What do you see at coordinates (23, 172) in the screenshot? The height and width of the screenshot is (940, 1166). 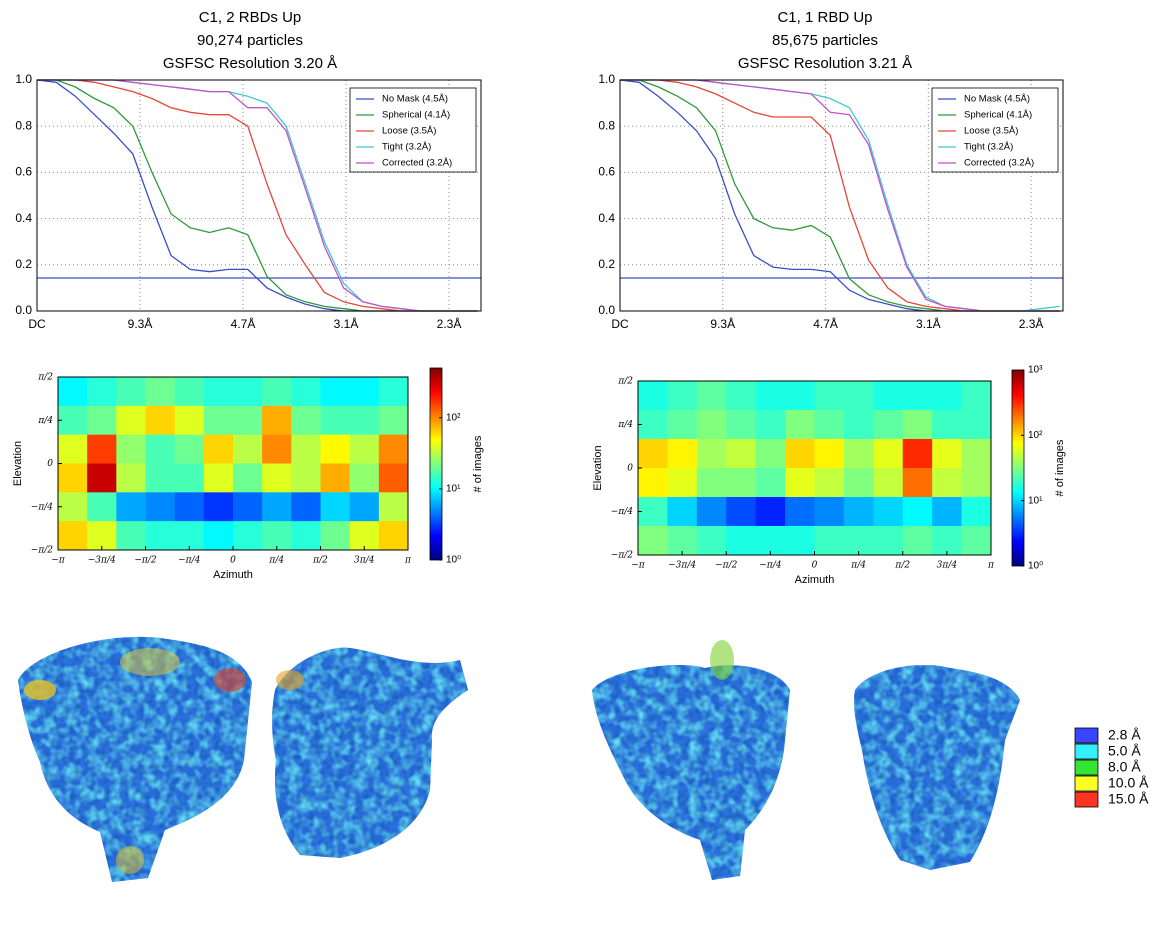 I see `y-tick-label: 0.6` at bounding box center [23, 172].